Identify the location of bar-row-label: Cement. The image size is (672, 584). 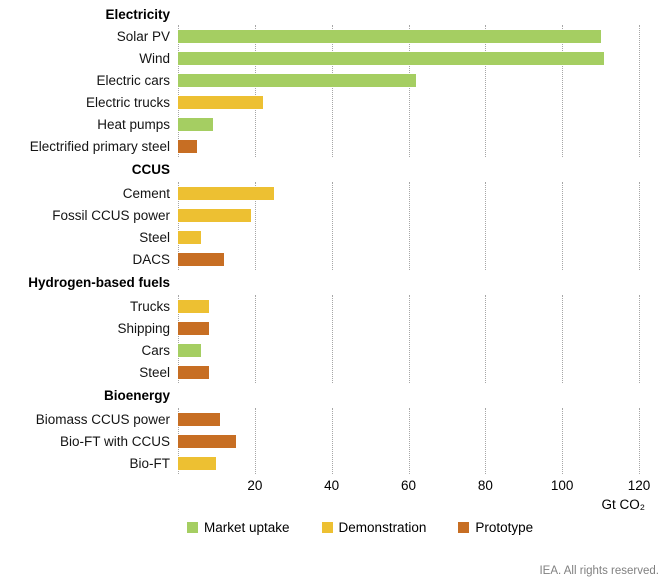
(146, 193).